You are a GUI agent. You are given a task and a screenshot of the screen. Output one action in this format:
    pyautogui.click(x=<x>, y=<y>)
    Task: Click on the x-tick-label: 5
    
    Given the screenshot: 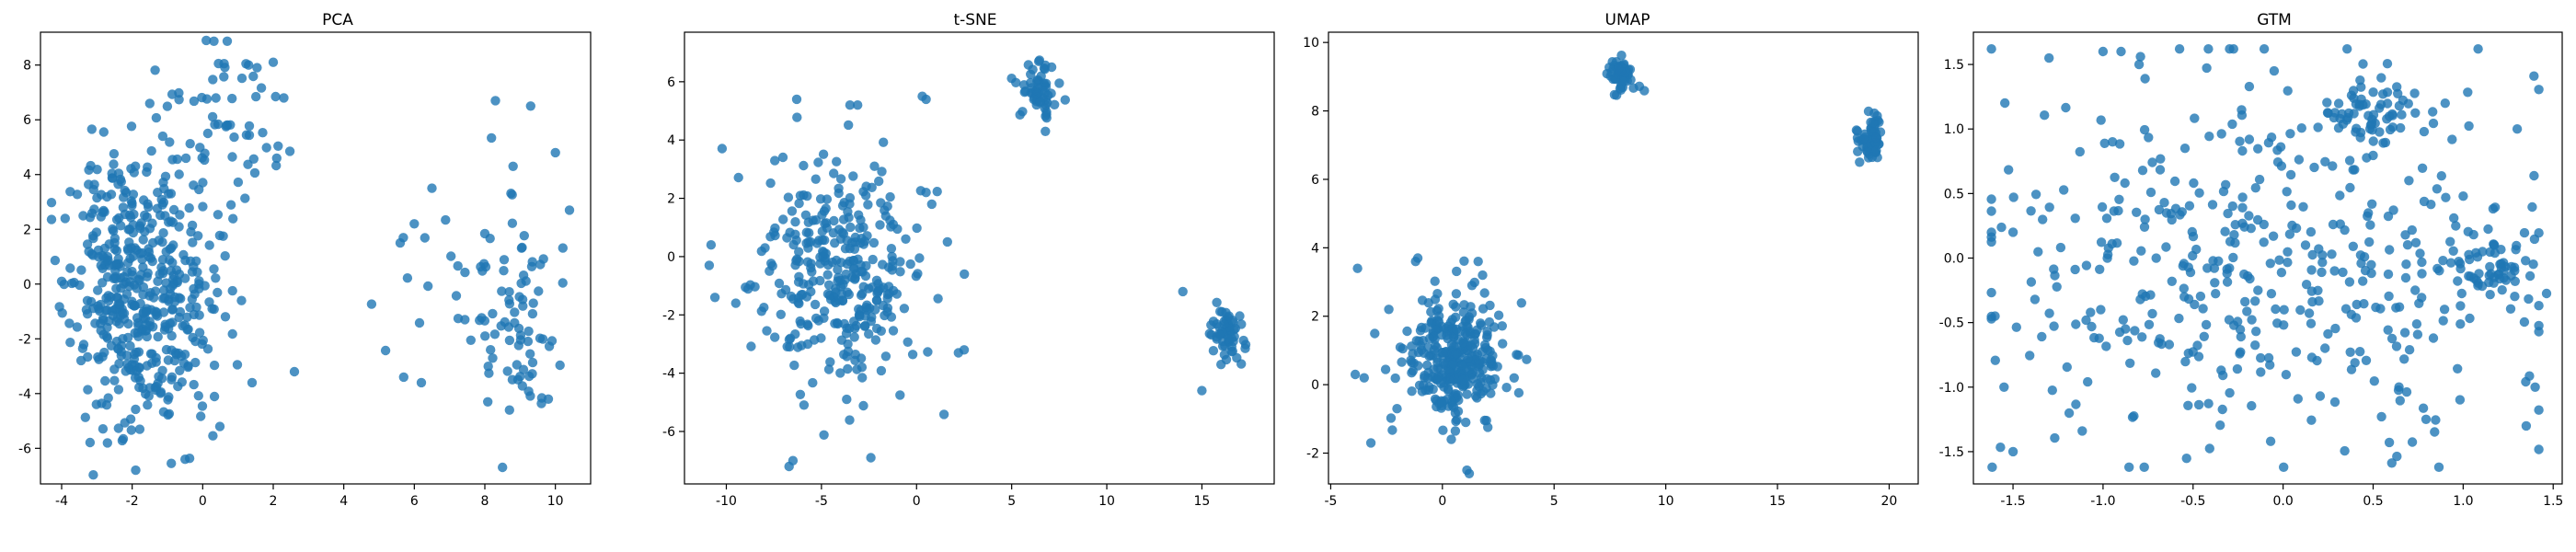 What is the action you would take?
    pyautogui.click(x=1554, y=501)
    